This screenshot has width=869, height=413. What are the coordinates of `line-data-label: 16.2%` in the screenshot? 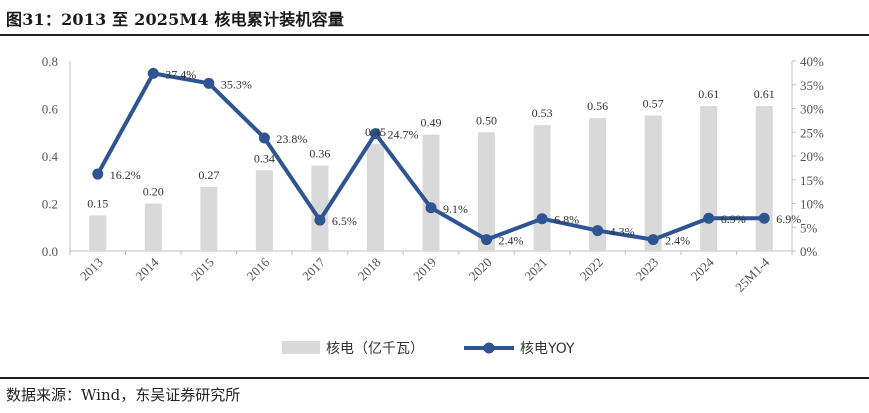 It's located at (125, 175).